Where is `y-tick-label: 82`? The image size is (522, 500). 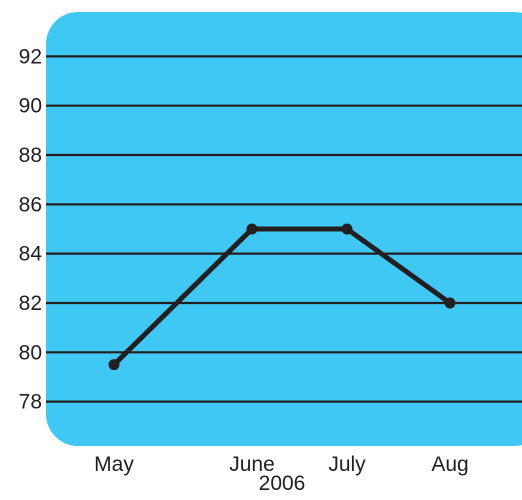
y-tick-label: 82 is located at coordinates (30, 303).